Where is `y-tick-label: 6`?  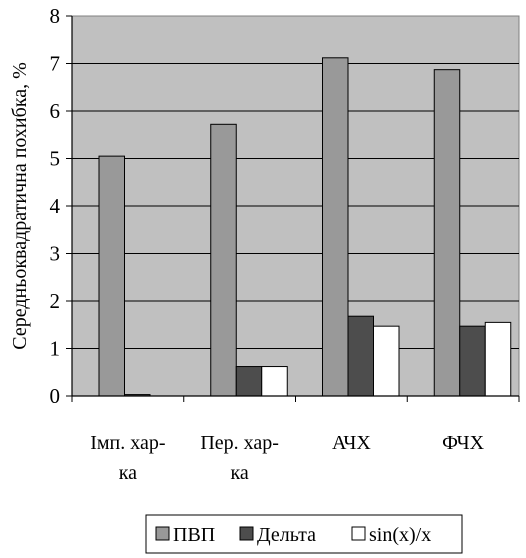
y-tick-label: 6 is located at coordinates (55, 111).